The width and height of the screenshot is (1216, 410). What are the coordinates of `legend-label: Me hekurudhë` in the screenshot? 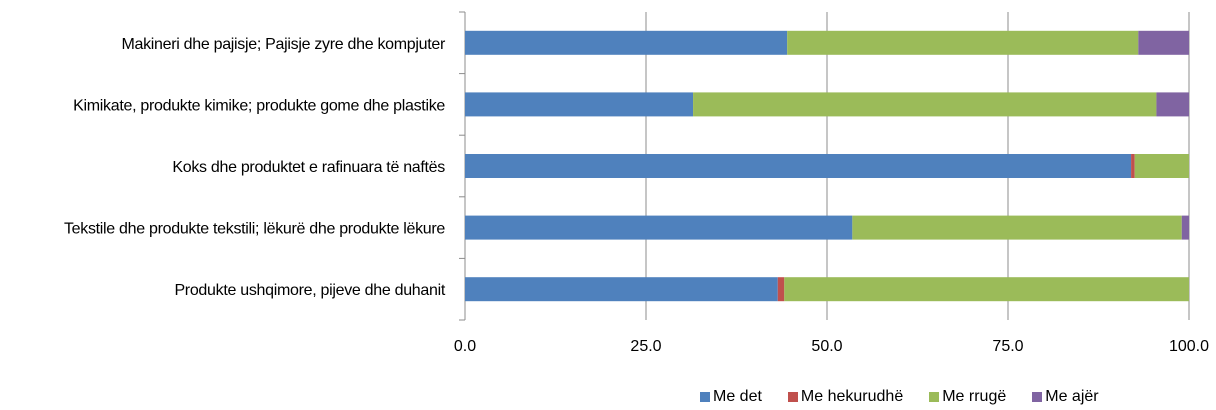 It's located at (852, 396).